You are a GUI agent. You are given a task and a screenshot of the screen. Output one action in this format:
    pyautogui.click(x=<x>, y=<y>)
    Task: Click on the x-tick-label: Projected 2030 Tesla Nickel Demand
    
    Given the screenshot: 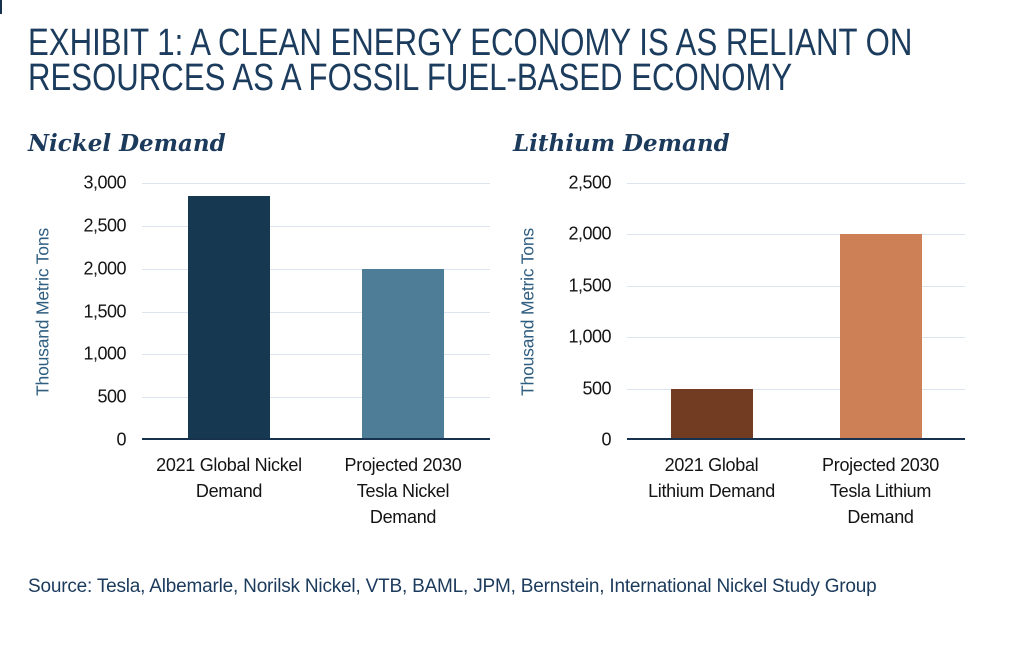 What is the action you would take?
    pyautogui.click(x=403, y=491)
    